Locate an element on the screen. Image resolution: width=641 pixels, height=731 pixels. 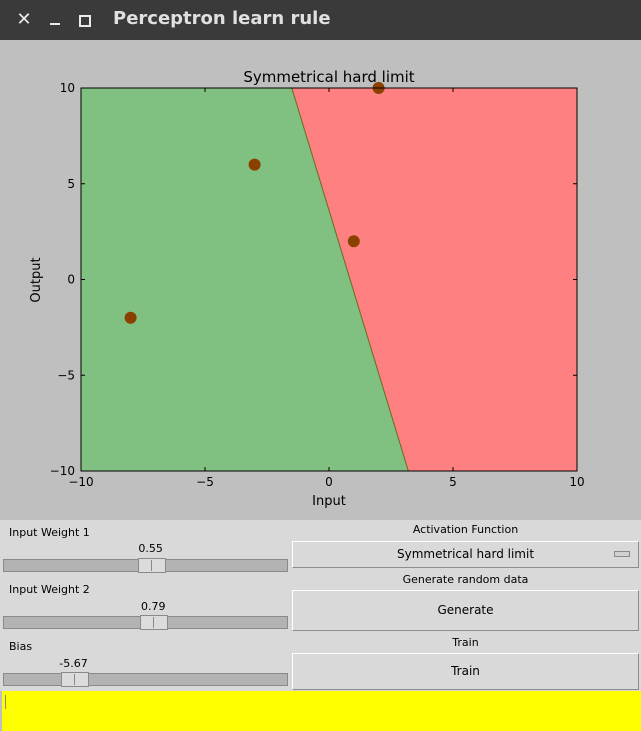
activation-dropdown: Symmetrical hard limit is located at coordinates (465, 554).